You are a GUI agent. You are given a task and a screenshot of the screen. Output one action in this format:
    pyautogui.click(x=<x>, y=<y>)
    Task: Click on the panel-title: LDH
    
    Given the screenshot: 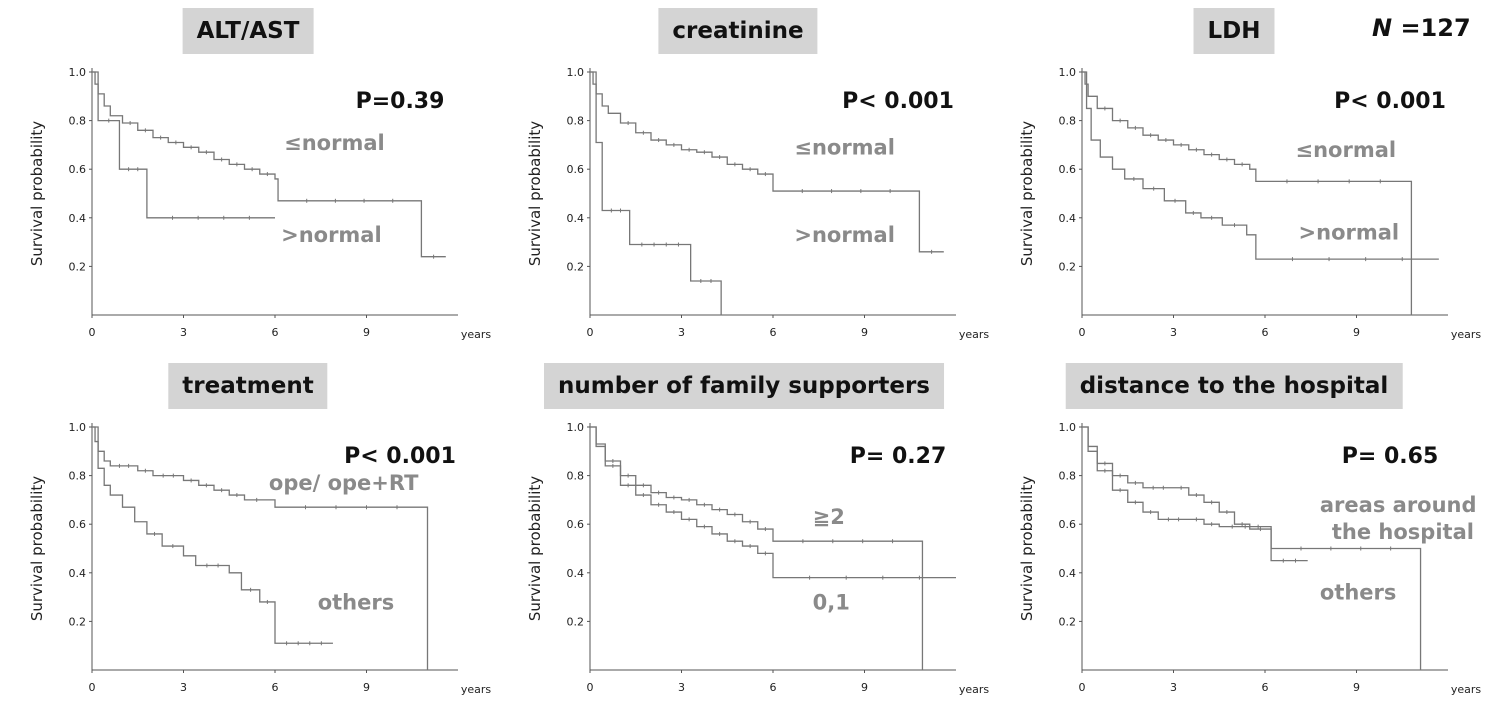 What is the action you would take?
    pyautogui.click(x=1234, y=31)
    